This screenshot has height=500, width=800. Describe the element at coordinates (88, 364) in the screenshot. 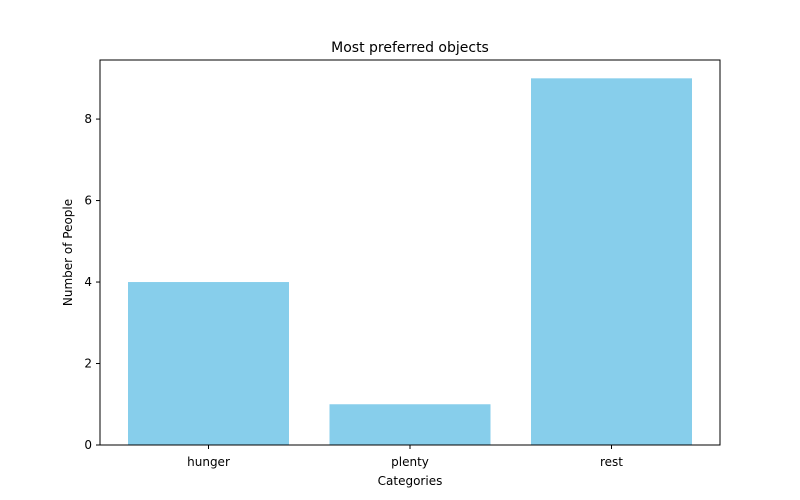

I see `y-tick-label-2: 2` at that location.